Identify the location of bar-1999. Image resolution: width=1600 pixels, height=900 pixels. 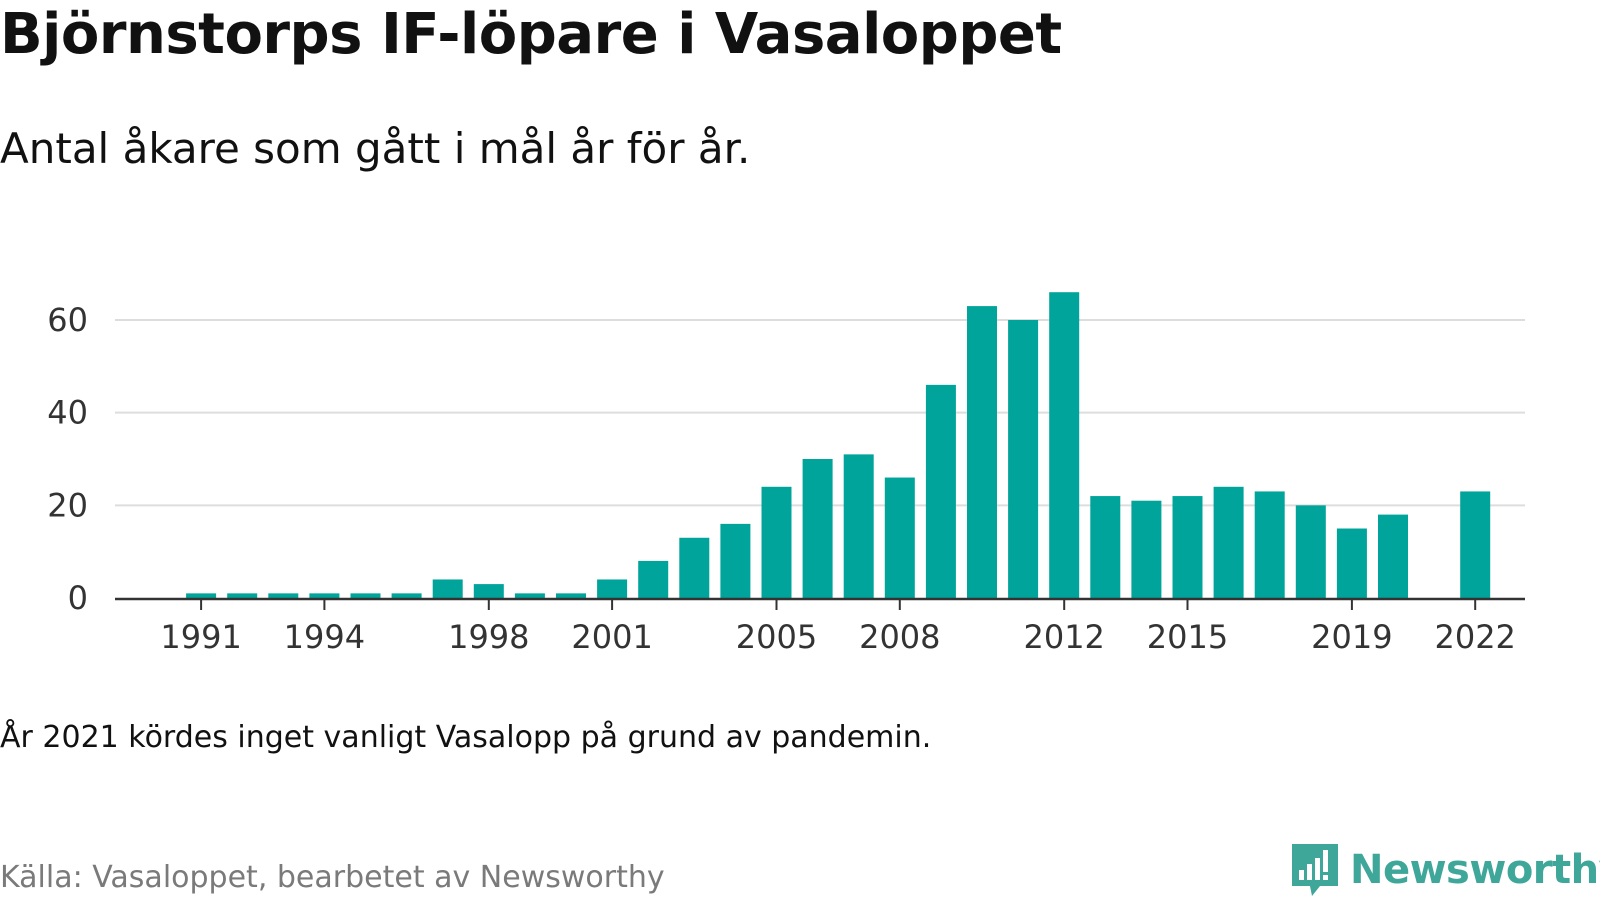
(529, 595).